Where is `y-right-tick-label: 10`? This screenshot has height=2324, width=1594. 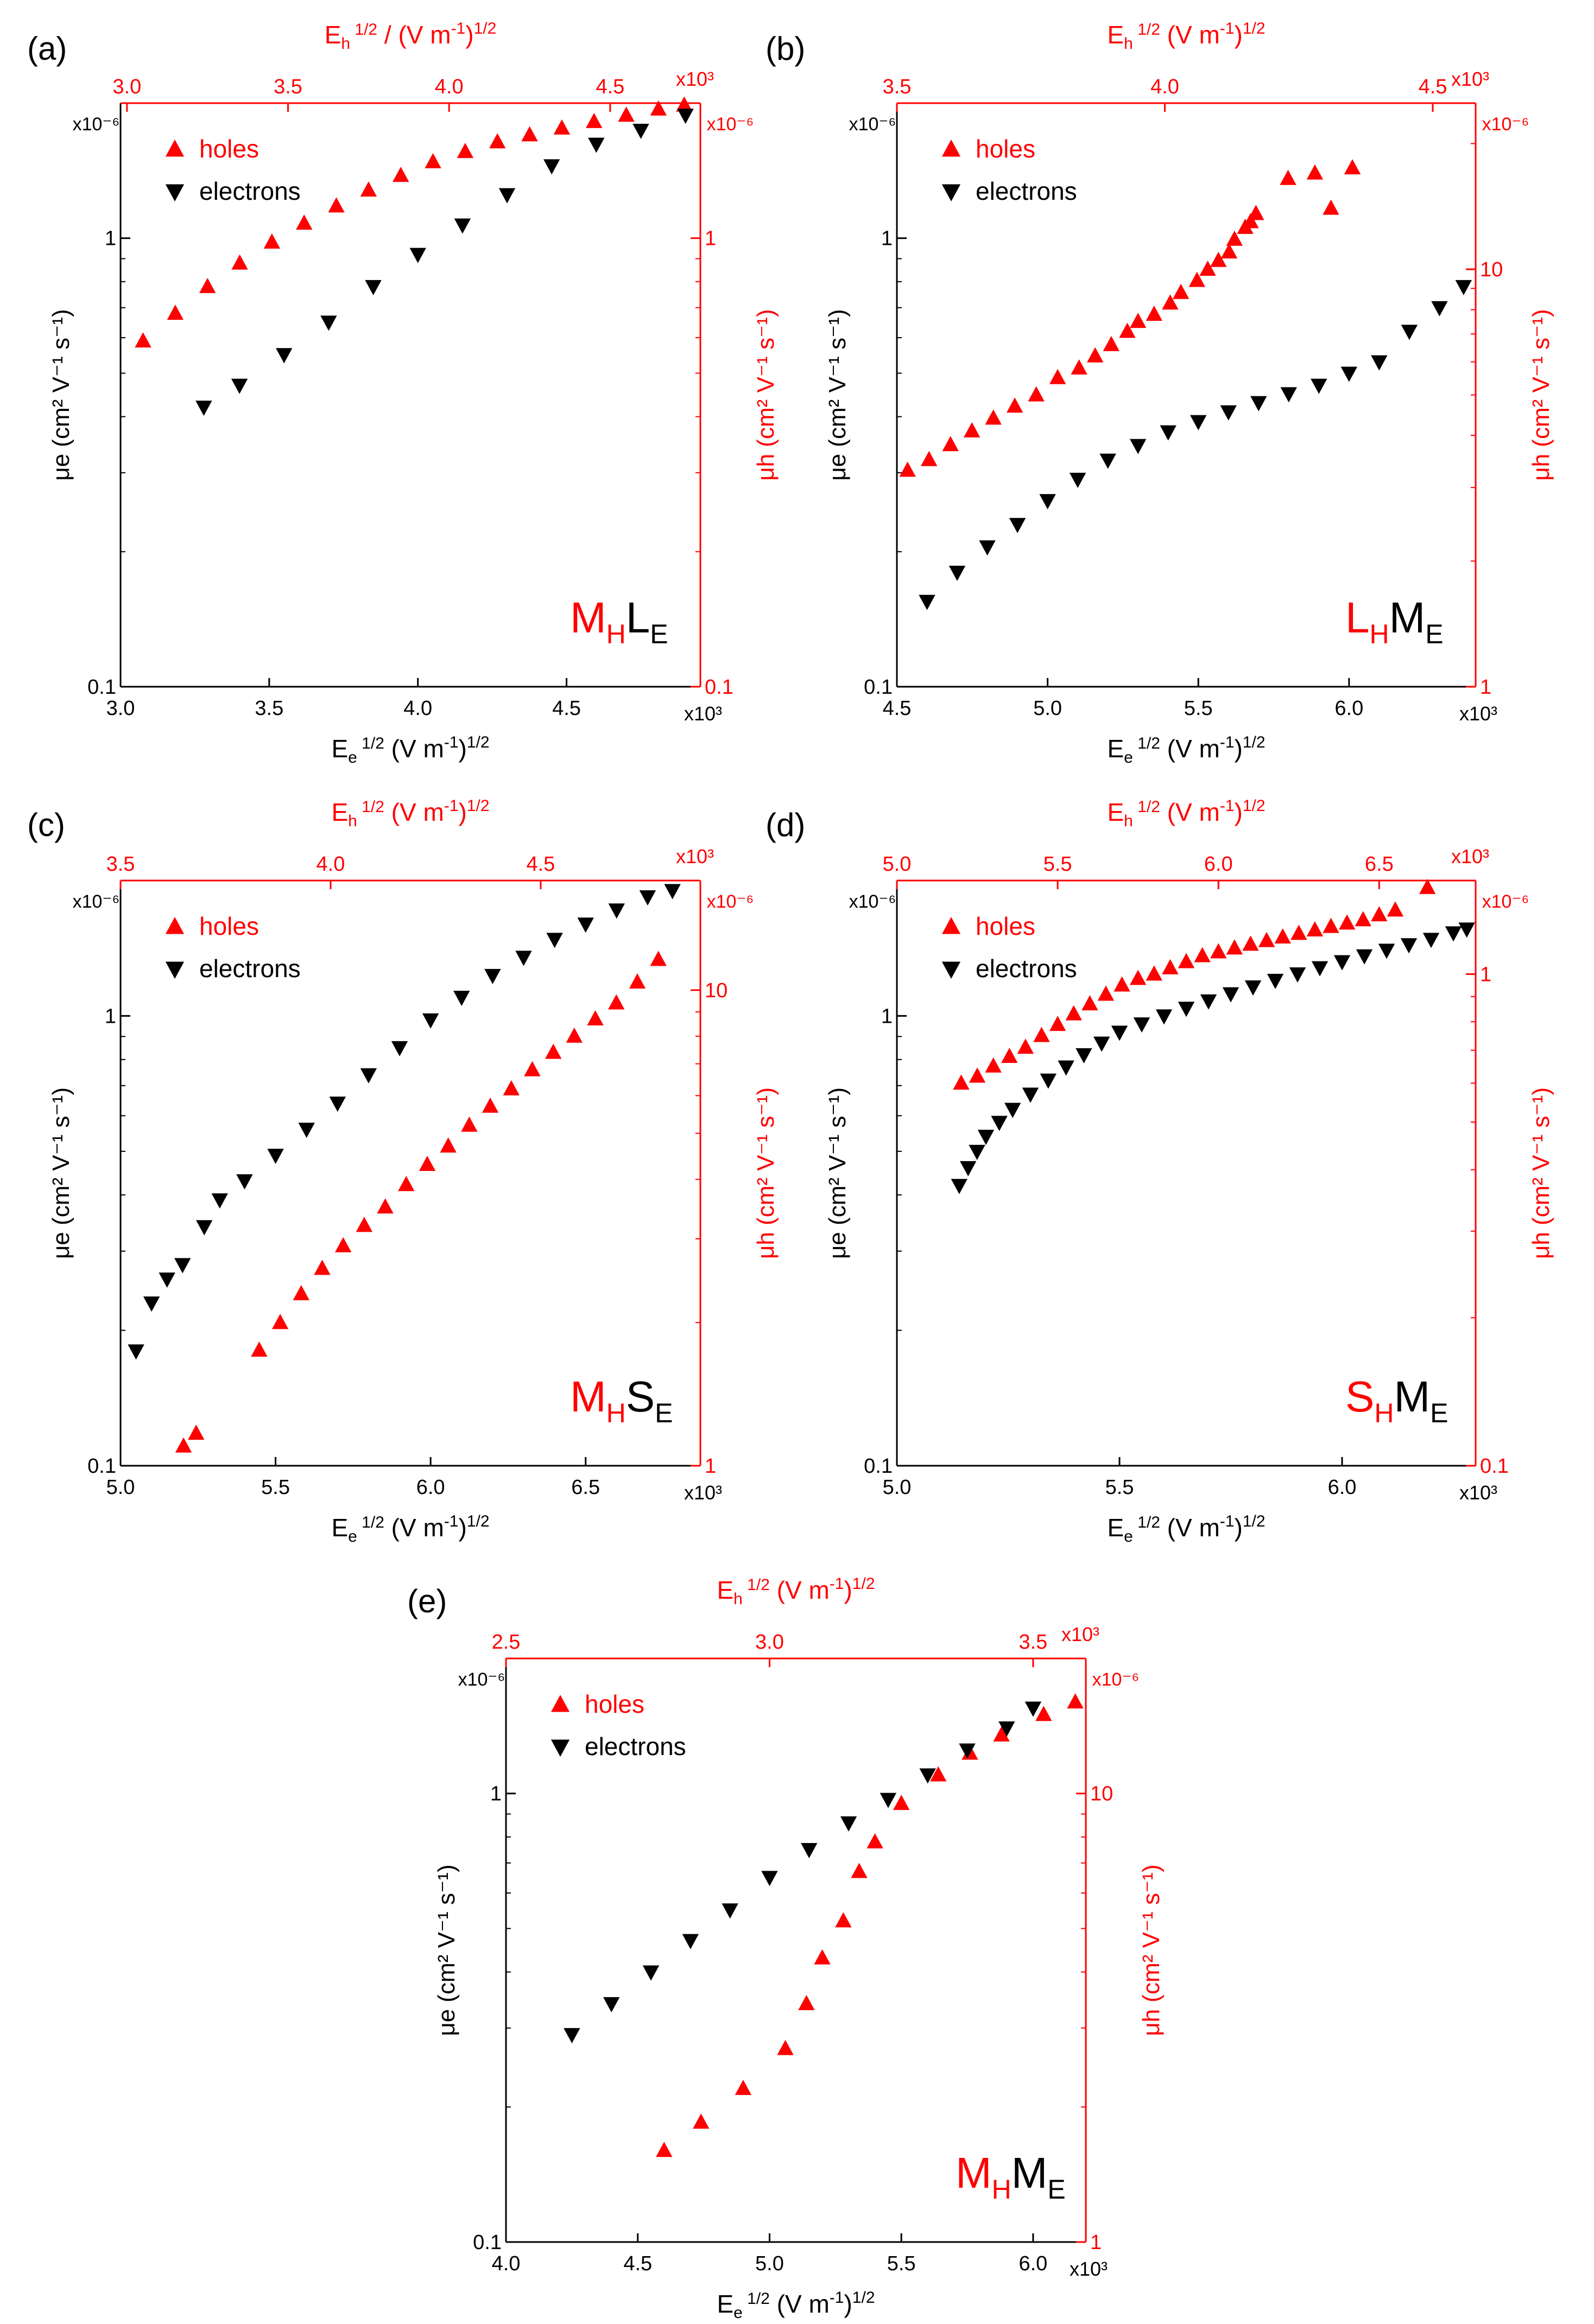 y-right-tick-label: 10 is located at coordinates (716, 991).